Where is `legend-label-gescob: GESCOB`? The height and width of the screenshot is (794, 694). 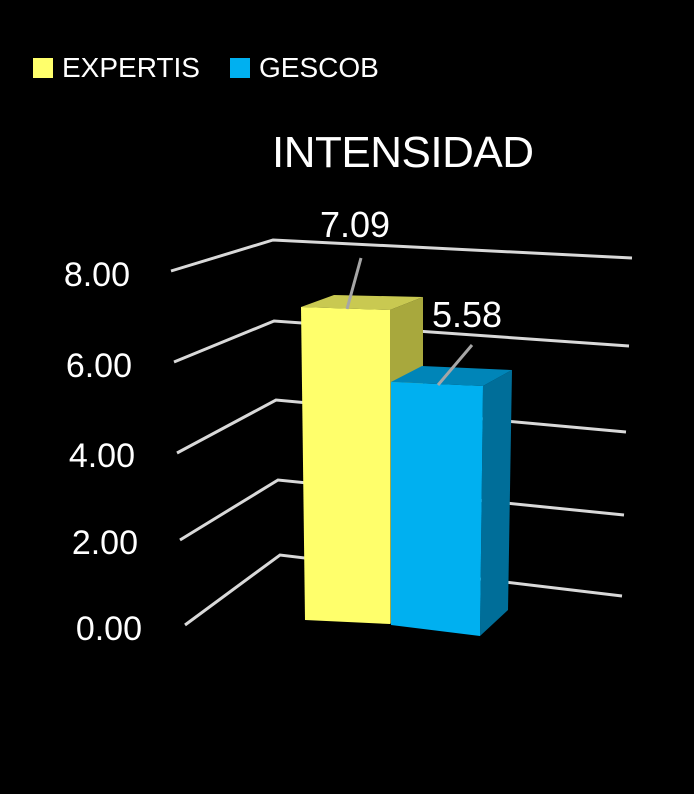
legend-label-gescob: GESCOB is located at coordinates (318, 67).